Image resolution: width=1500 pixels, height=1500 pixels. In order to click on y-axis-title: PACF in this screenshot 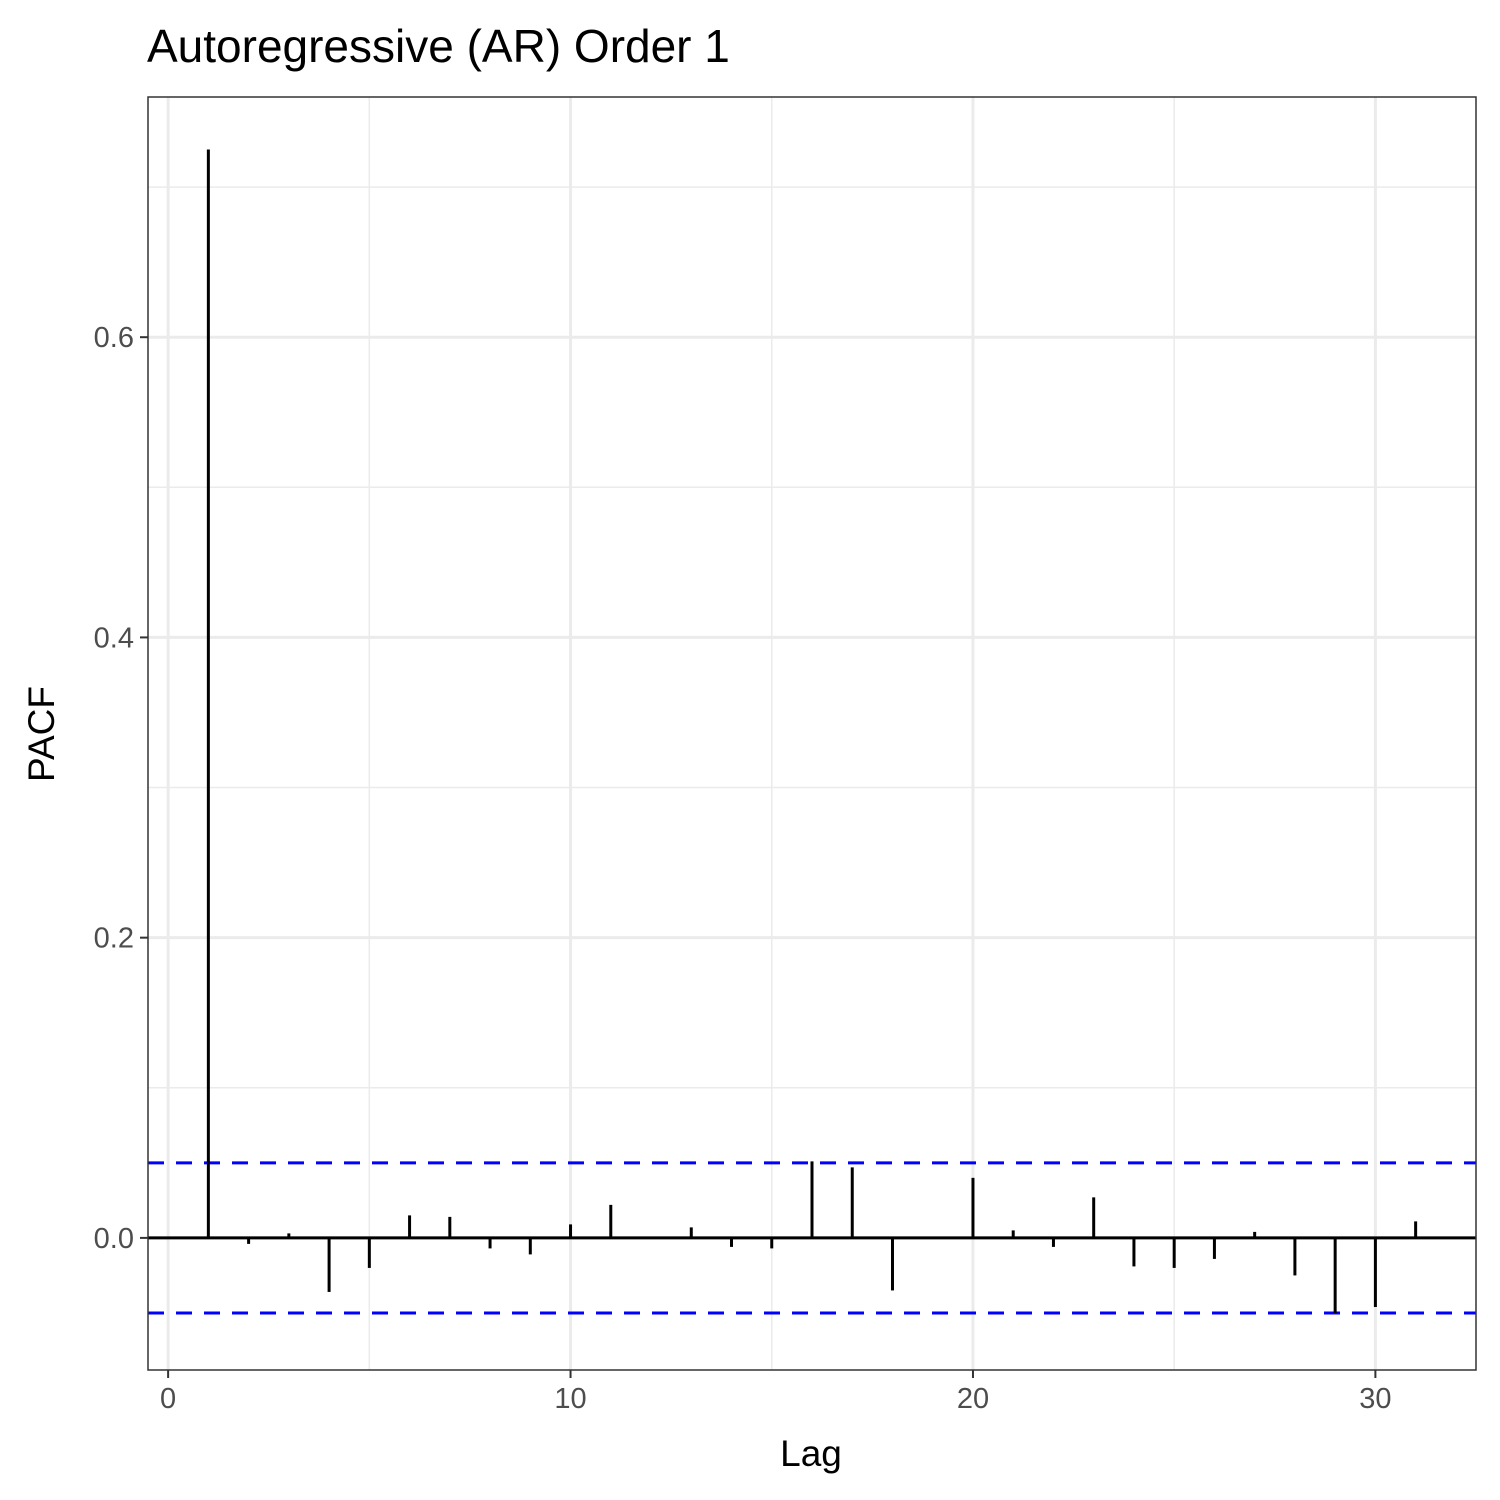, I will do `click(41, 734)`.